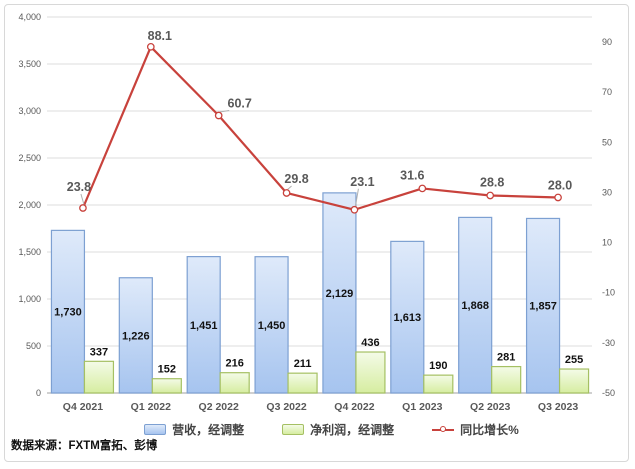  Describe the element at coordinates (608, 393) in the screenshot. I see `y-right-tick-label: -50` at that location.